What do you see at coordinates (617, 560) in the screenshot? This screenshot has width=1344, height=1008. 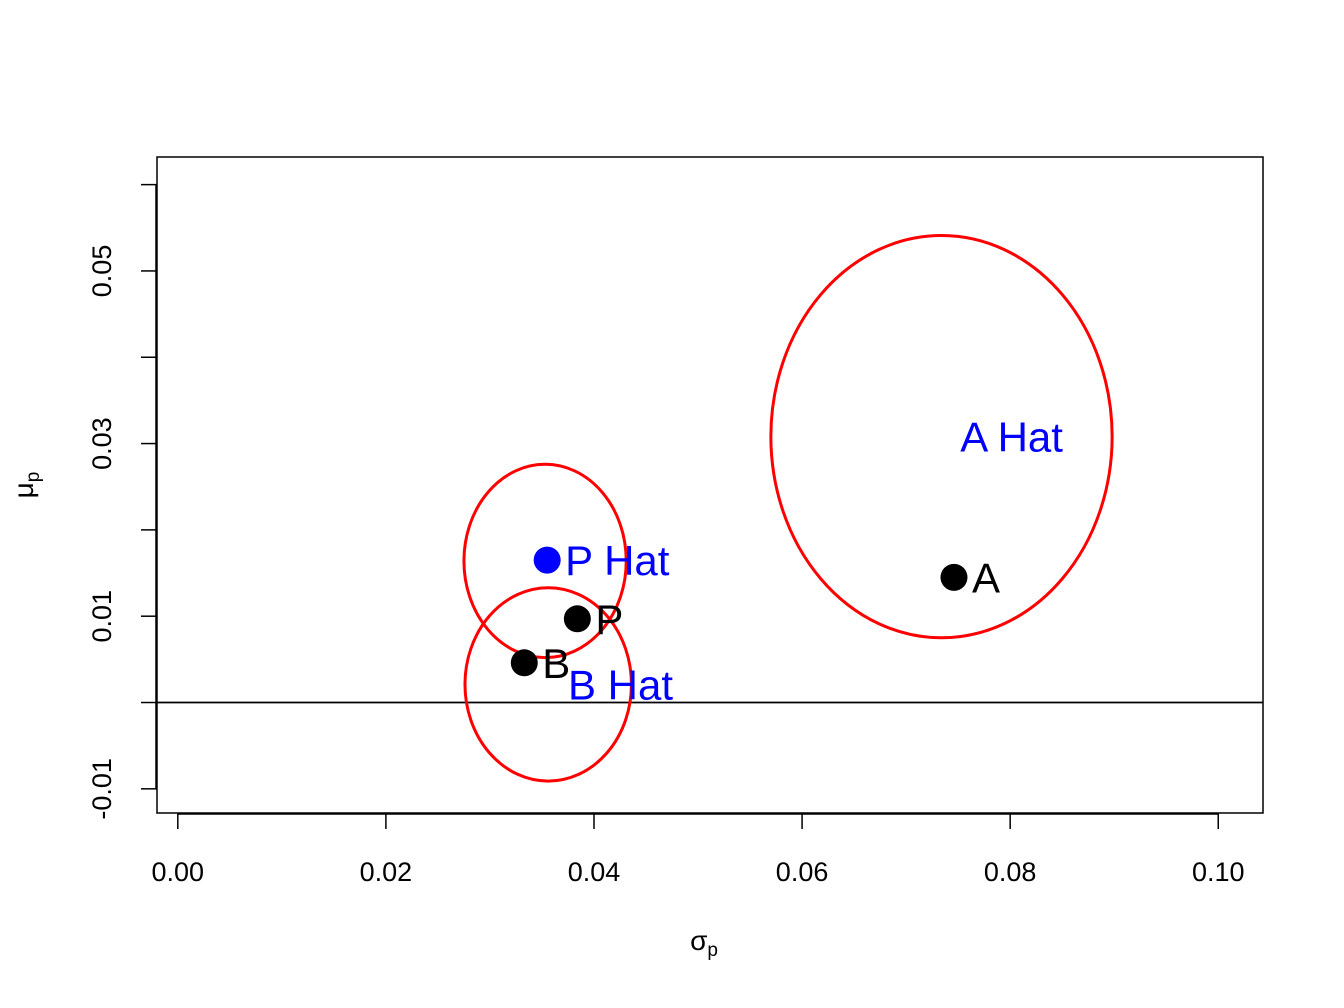 I see `point-label-P-hat: P Hat` at bounding box center [617, 560].